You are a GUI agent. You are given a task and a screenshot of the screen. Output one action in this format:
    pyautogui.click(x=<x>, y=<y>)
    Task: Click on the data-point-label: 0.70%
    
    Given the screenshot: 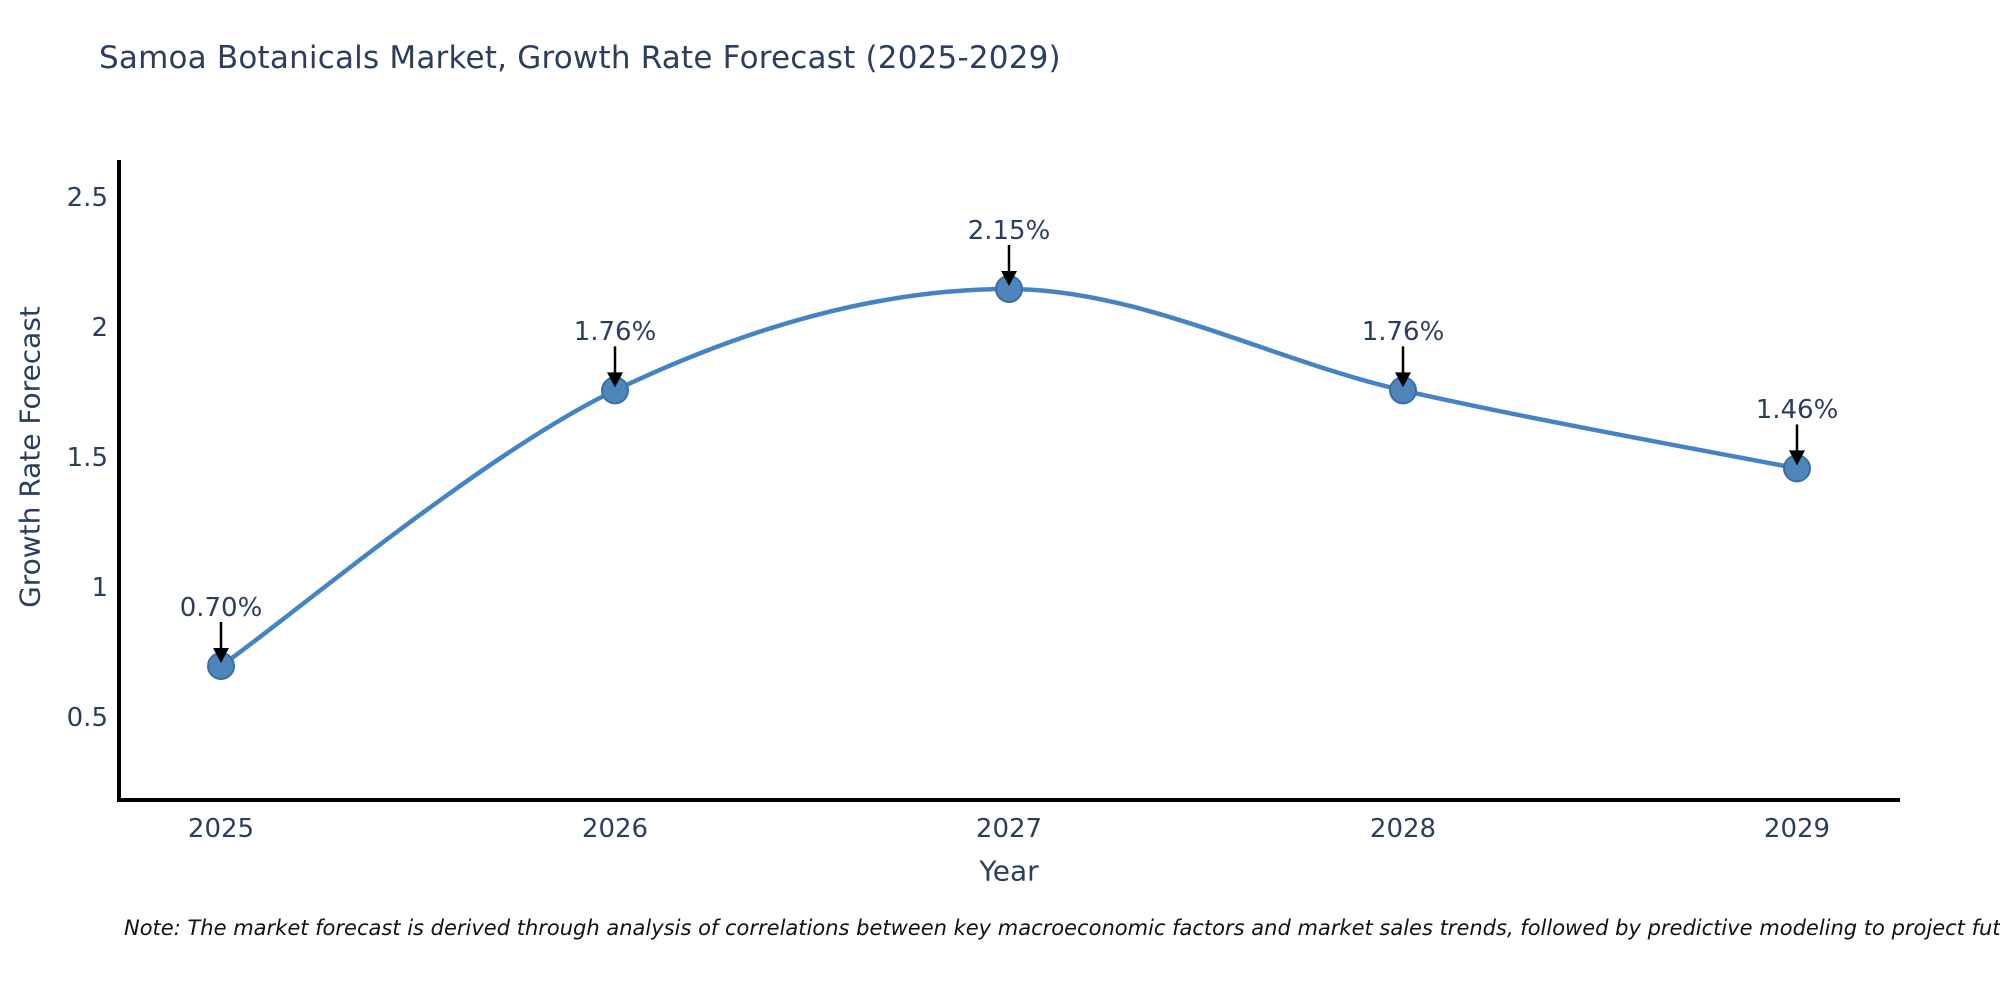 What is the action you would take?
    pyautogui.click(x=221, y=608)
    